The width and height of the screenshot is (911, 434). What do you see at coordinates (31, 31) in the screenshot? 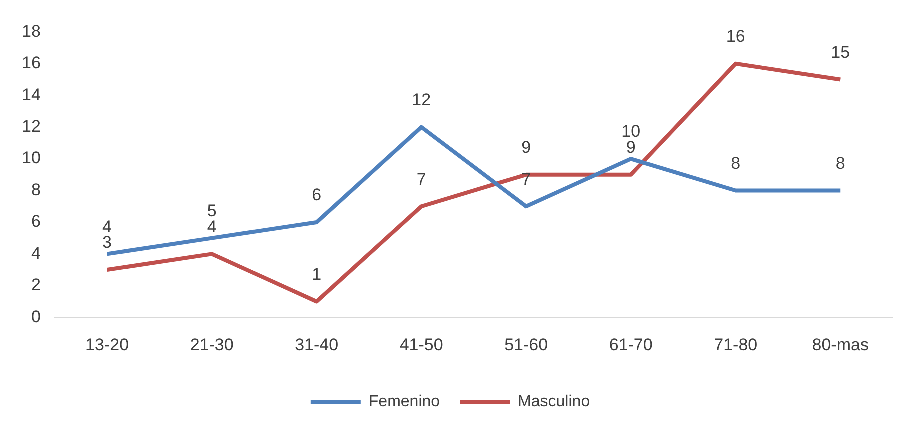
I see `y-tick-label: 18` at bounding box center [31, 31].